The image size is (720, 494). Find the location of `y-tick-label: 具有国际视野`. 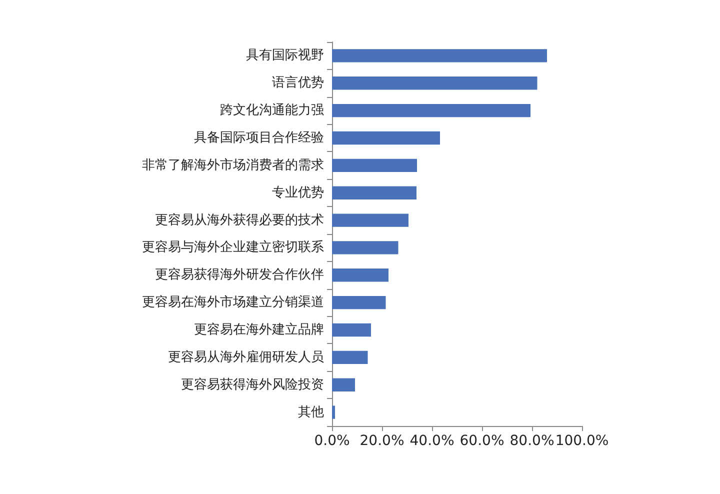

y-tick-label: 具有国际视野 is located at coordinates (285, 56).